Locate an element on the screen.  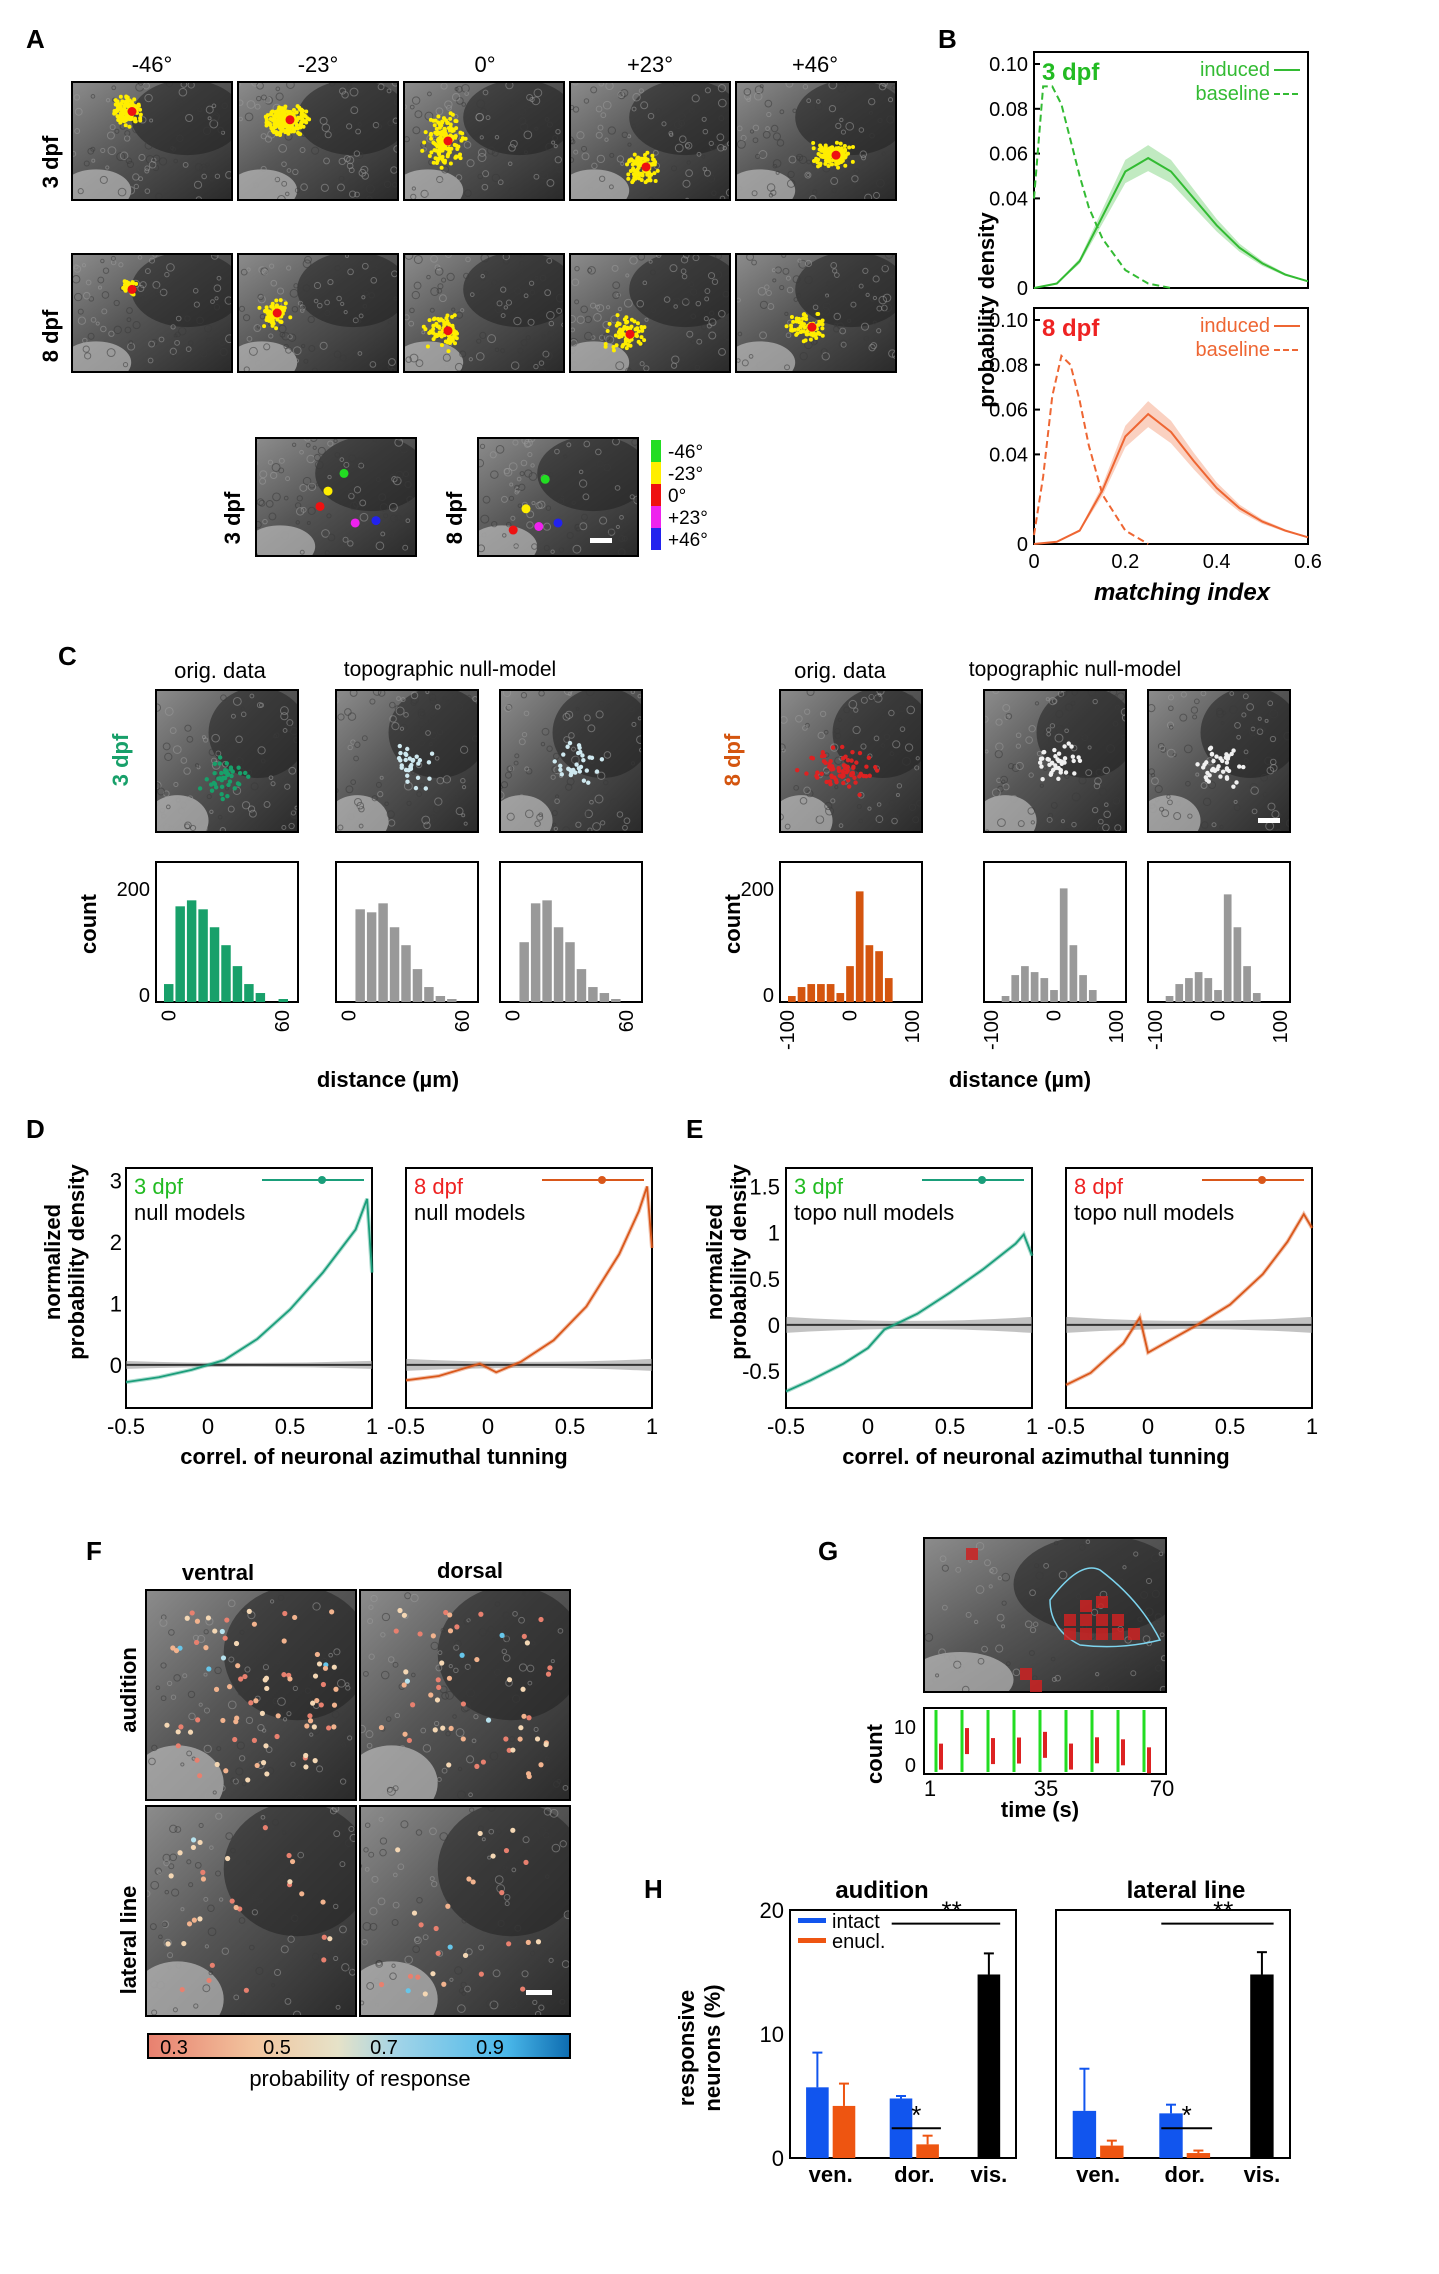
c-hist-null2-8dpf: -100 0 100 is located at coordinates (1218, 955).